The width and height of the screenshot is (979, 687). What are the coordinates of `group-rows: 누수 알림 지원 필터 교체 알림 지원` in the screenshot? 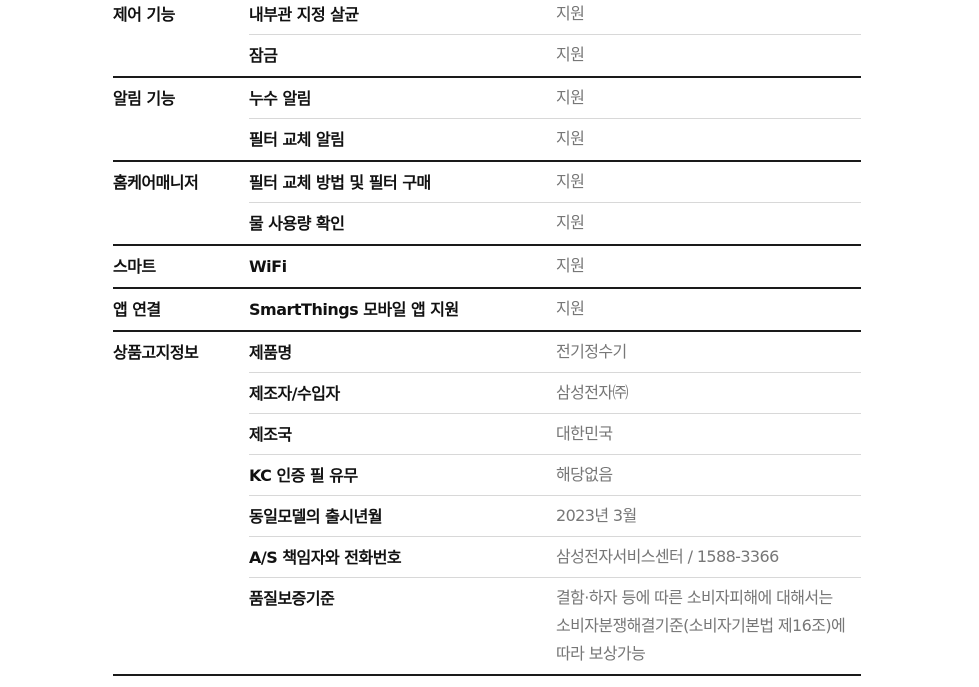 It's located at (555, 119).